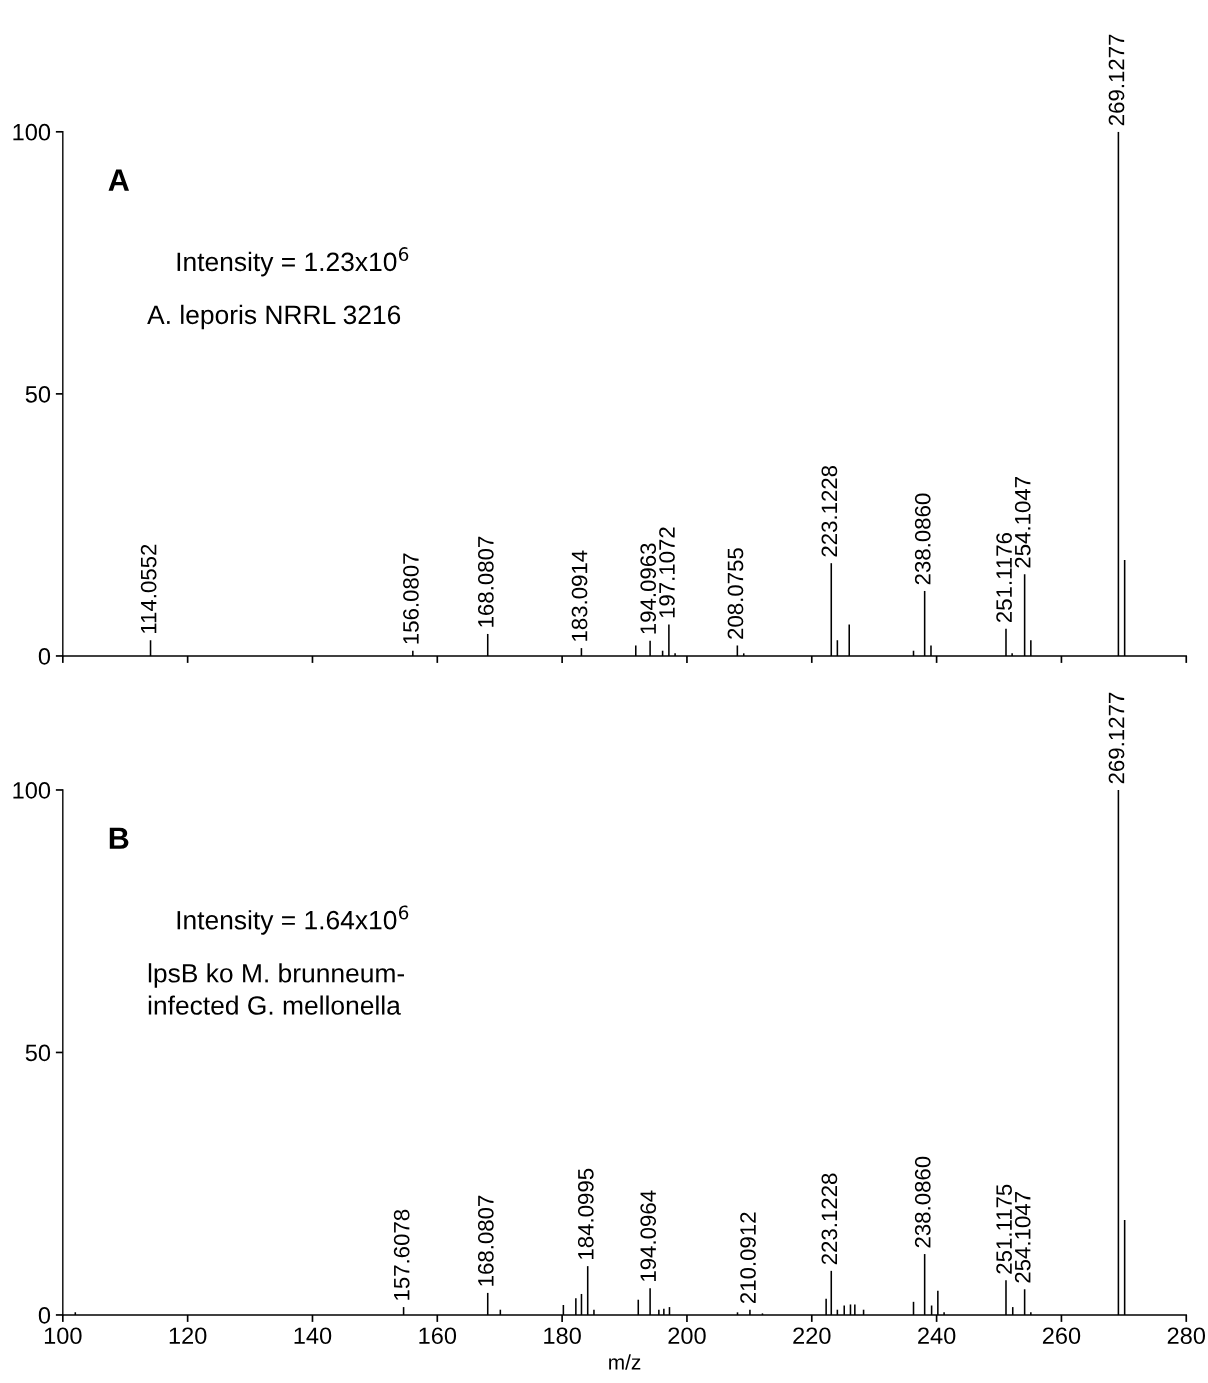 The width and height of the screenshot is (1208, 1383). Describe the element at coordinates (276, 989) in the screenshot. I see `annotation: lpsB ko M. brunneum- infected G. mellonella` at that location.